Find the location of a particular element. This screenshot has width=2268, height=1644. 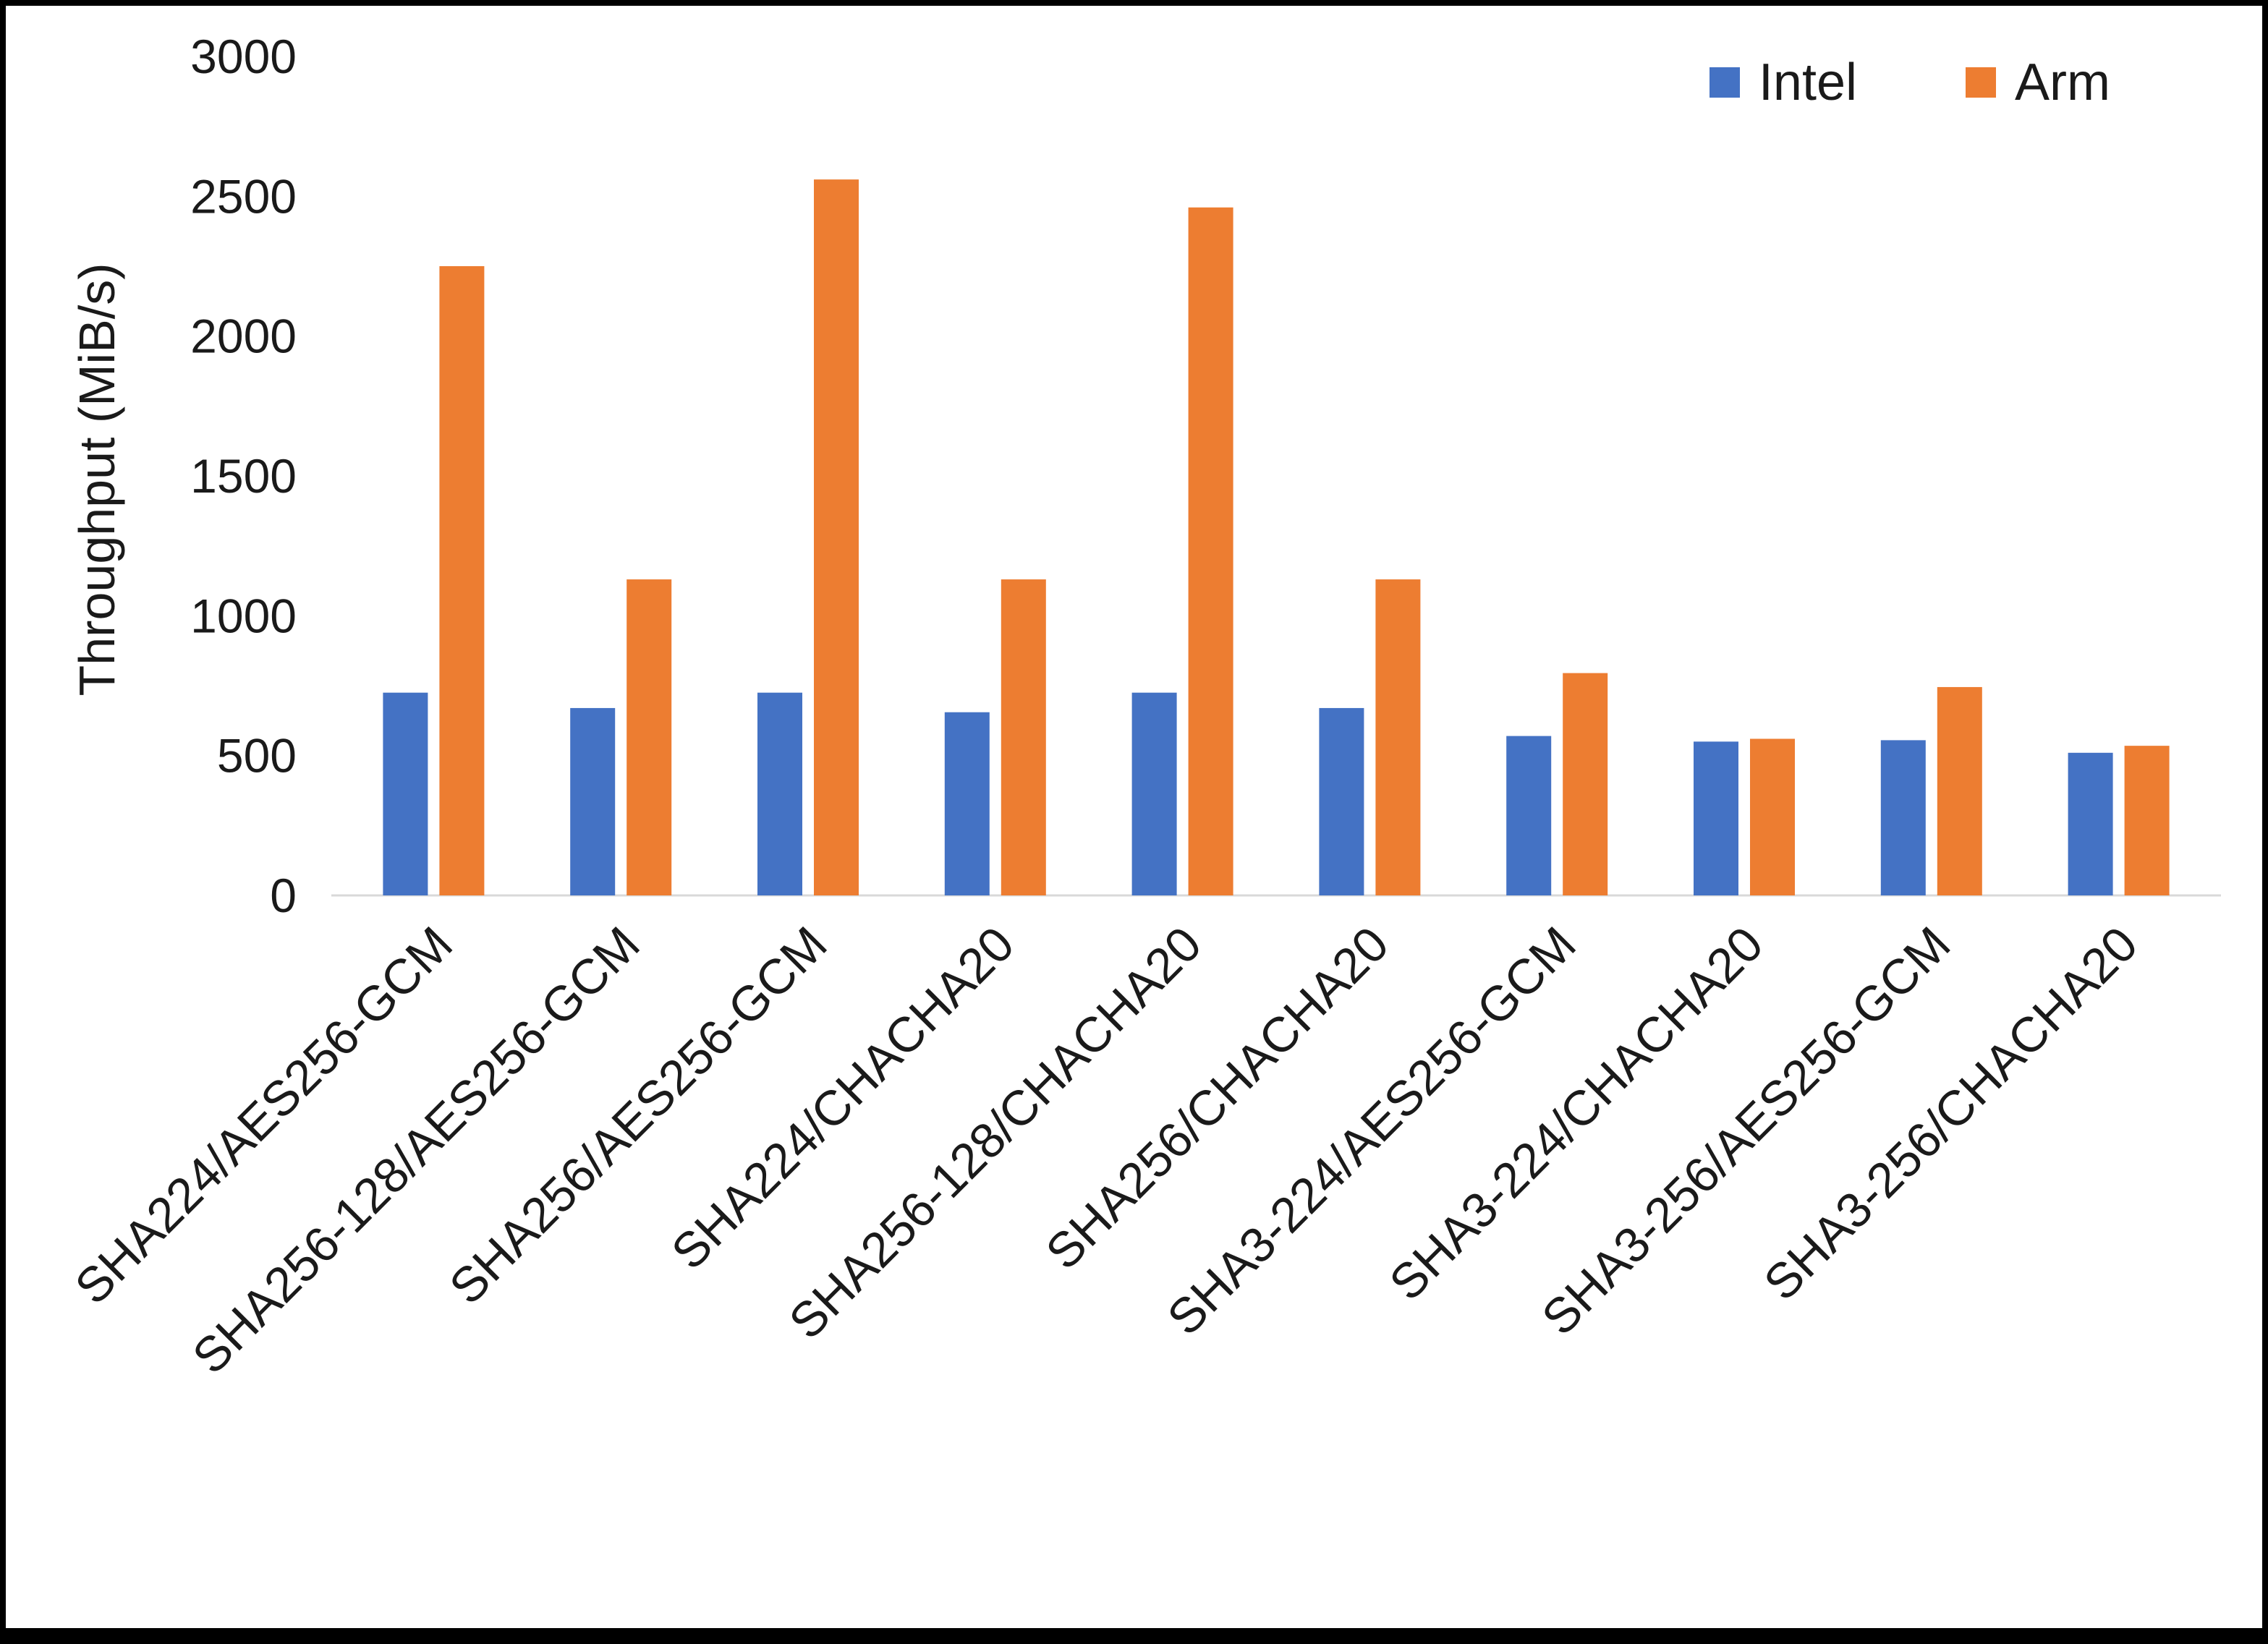

y-tick-label: 1500 is located at coordinates (243, 476).